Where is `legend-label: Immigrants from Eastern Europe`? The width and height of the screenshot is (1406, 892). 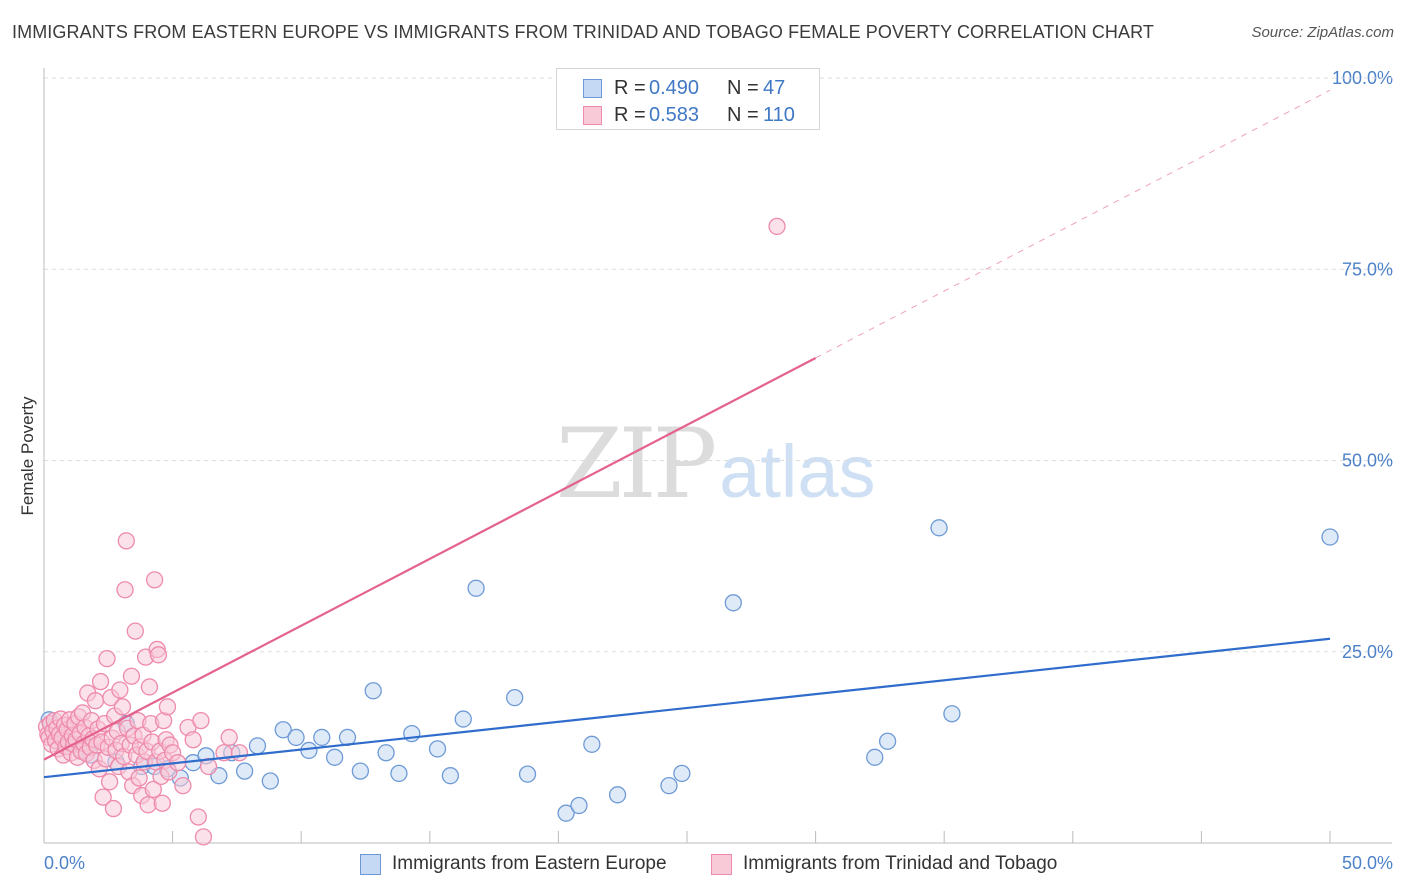
legend-label: Immigrants from Eastern Europe is located at coordinates (529, 863).